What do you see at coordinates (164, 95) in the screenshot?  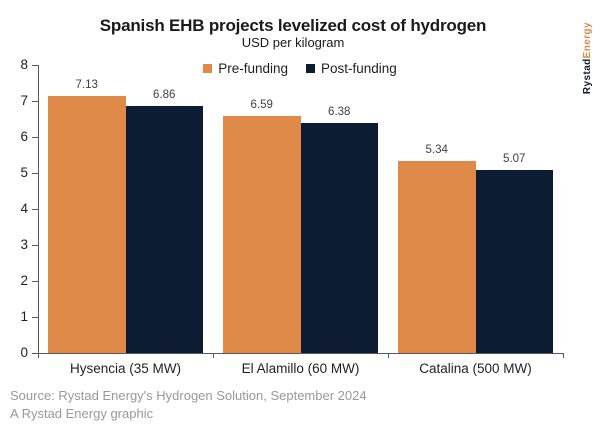 I see `bar-value-label-post-funding-hysencia-35-mw: 6.86` at bounding box center [164, 95].